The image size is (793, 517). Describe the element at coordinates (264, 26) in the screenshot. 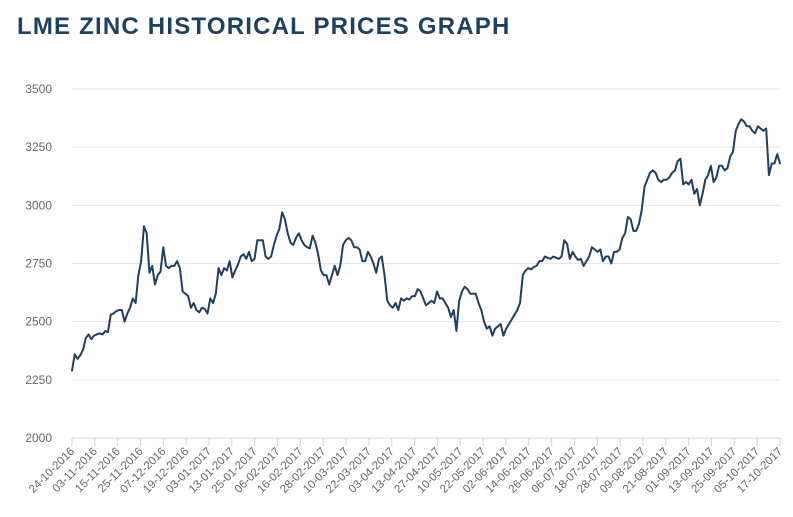

I see `chart-title: LME ZINC HISTORICAL PRICES GRAPH` at that location.